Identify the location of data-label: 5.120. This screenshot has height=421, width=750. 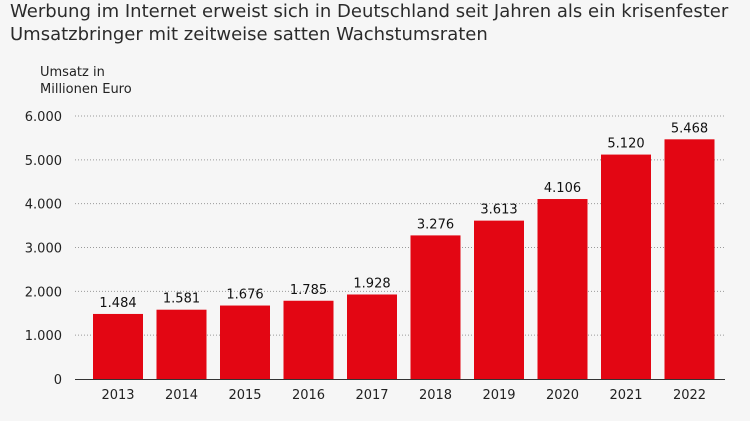
(625, 144).